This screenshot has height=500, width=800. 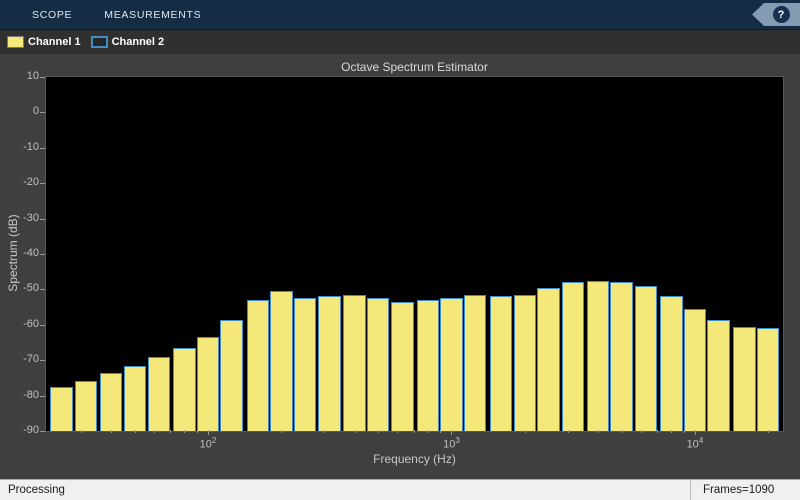 I want to click on channel1-label: Channel 1, so click(x=54, y=42).